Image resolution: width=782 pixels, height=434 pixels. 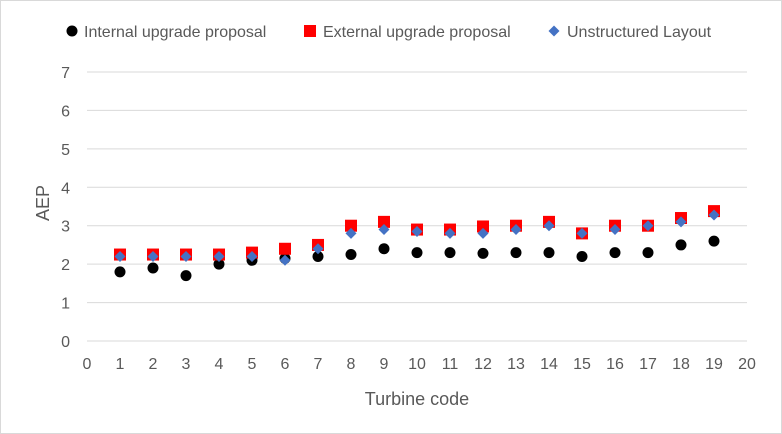 What do you see at coordinates (87, 364) in the screenshot?
I see `x-tick-label: 0` at bounding box center [87, 364].